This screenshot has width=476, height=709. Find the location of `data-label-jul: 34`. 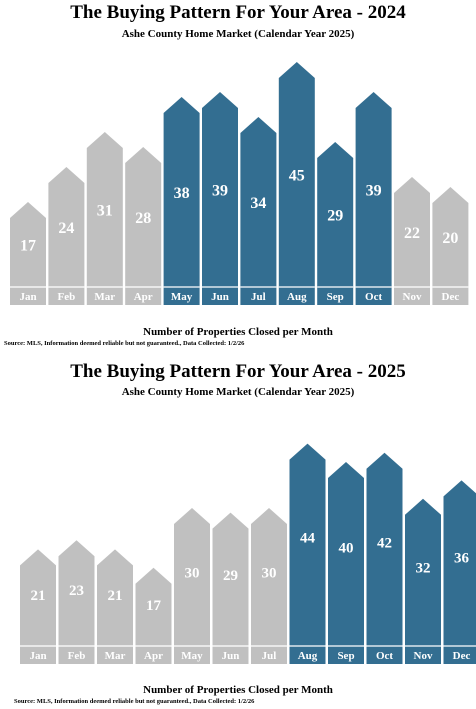

data-label-jul: 34 is located at coordinates (258, 203).